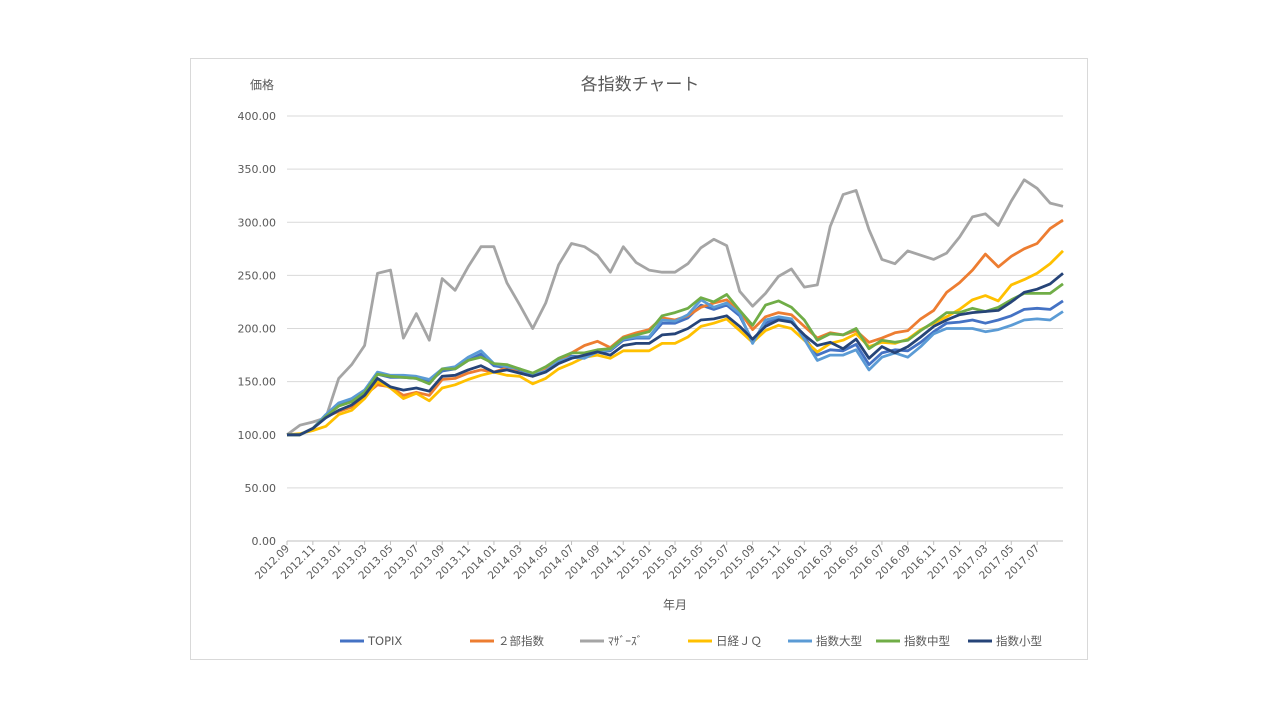 The image size is (1280, 720). I want to click on legend-label: 日経ＪＱ, so click(739, 641).